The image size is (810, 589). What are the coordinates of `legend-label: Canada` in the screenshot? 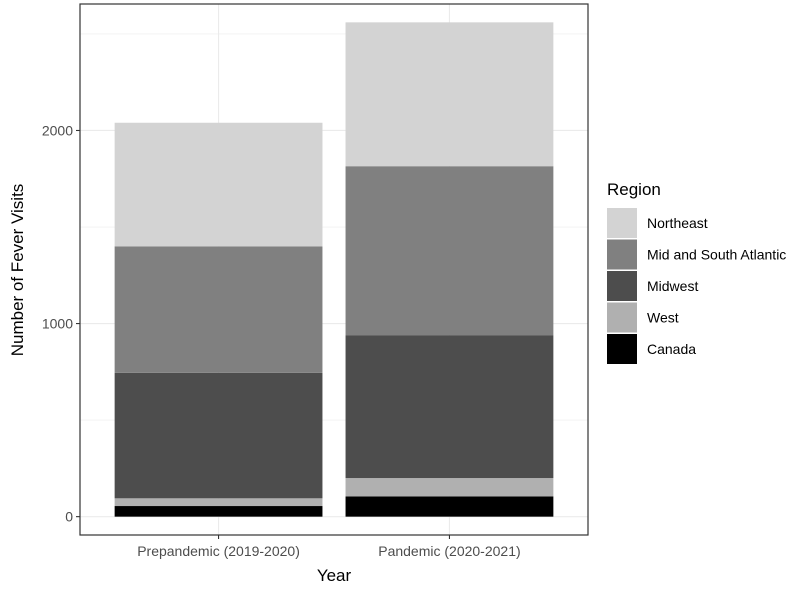 It's located at (671, 349).